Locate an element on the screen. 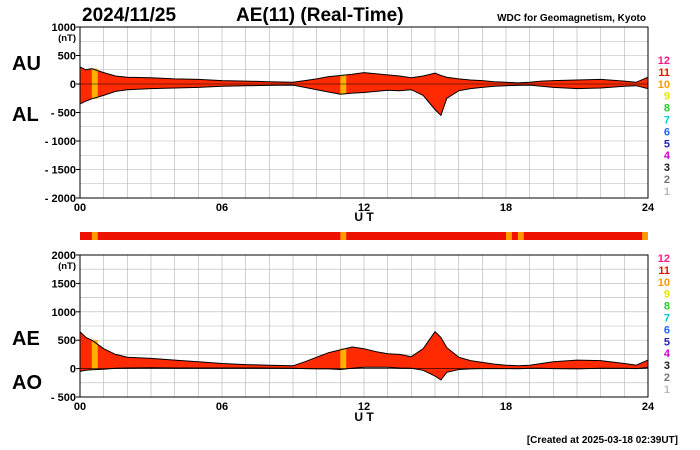 Image resolution: width=700 pixels, height=450 pixels. ae-label: AE is located at coordinates (26, 339).